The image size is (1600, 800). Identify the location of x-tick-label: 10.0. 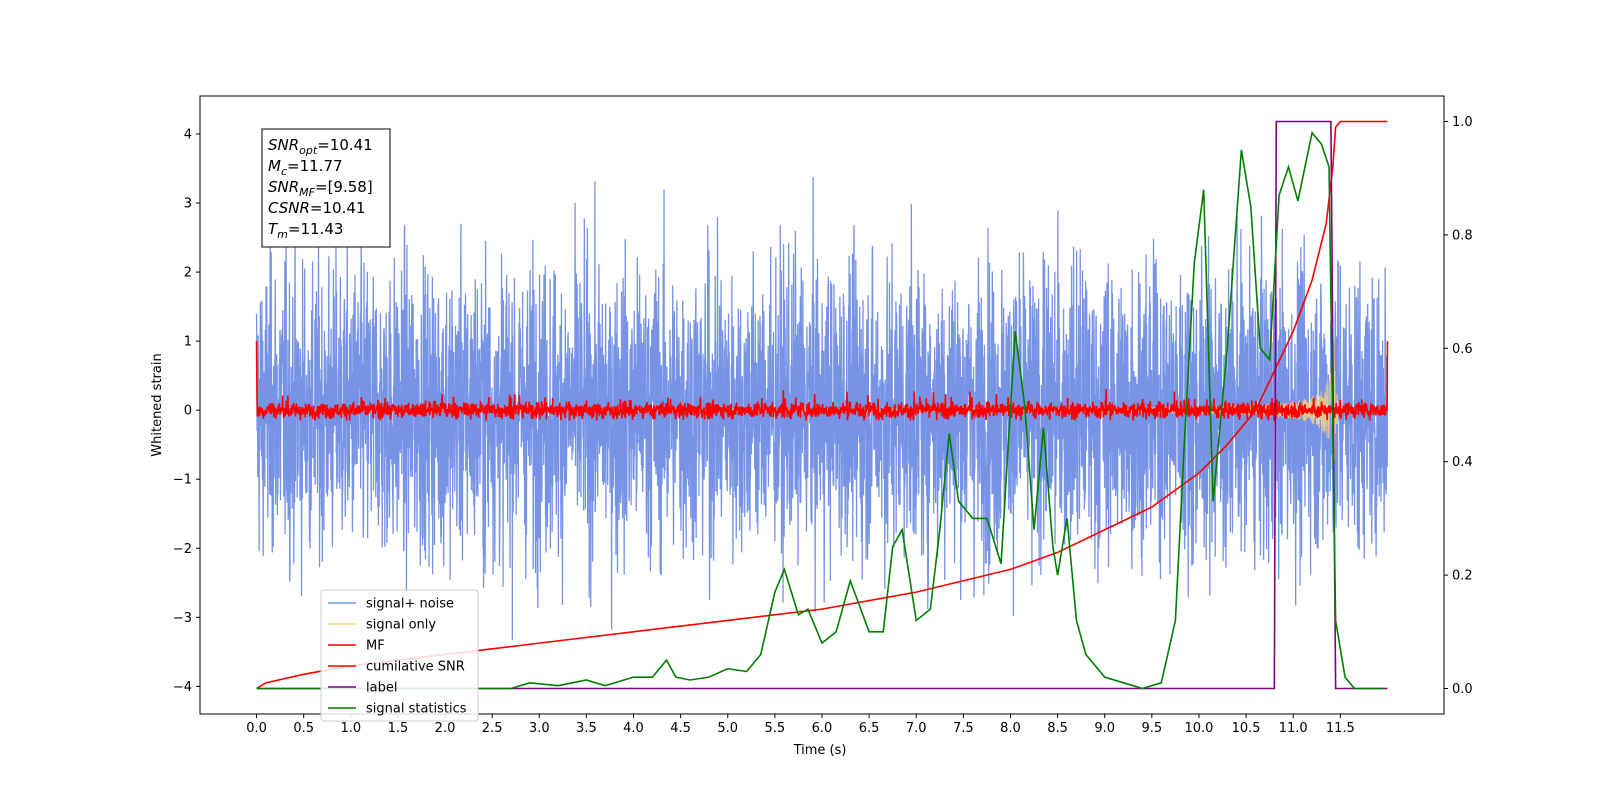
(1198, 728).